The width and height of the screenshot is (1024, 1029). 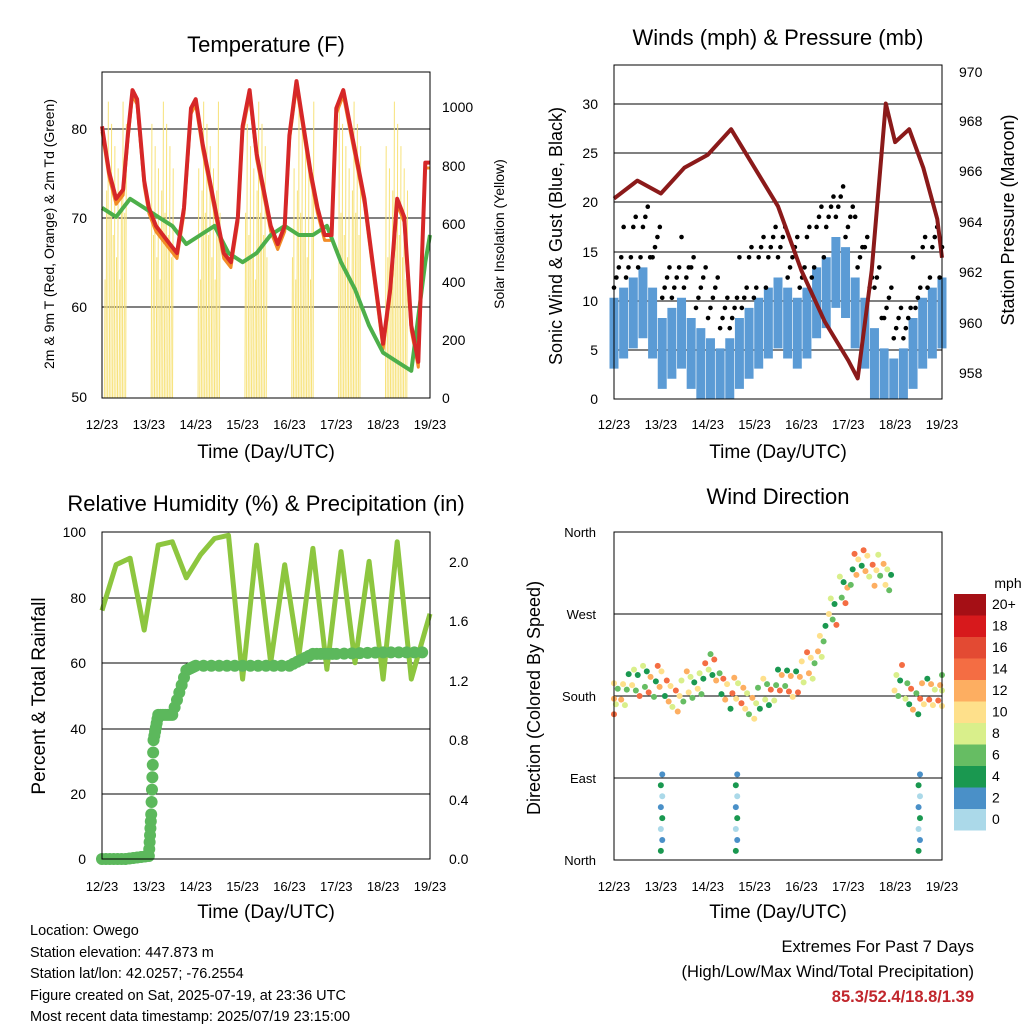 What do you see at coordinates (895, 424) in the screenshot?
I see `xtick-label: 18/23` at bounding box center [895, 424].